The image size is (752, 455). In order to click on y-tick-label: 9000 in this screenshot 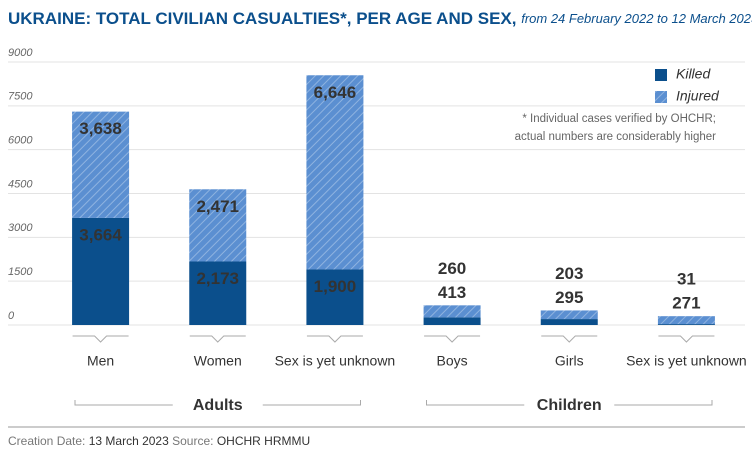, I will do `click(20, 53)`.